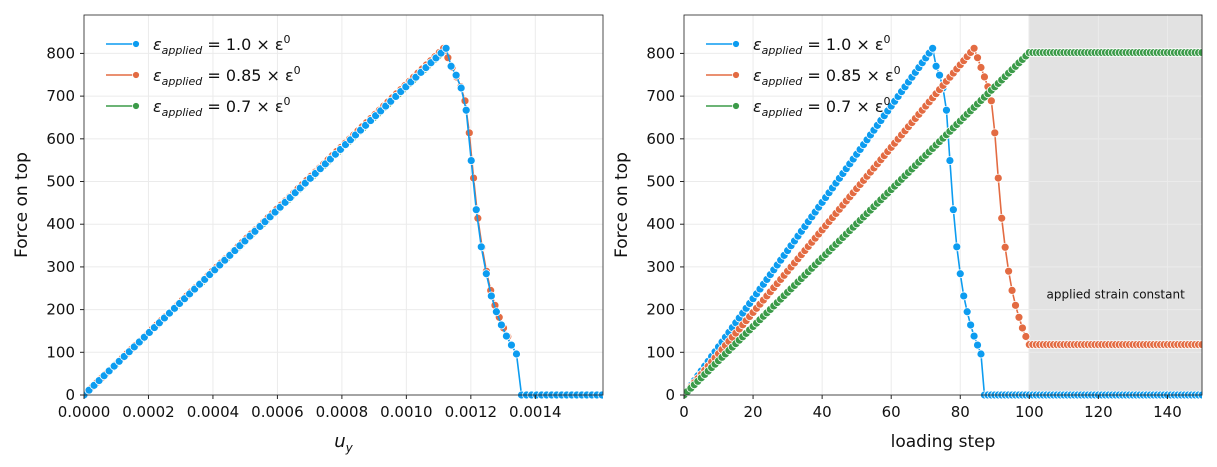 Image resolution: width=1217 pixels, height=467 pixels. What do you see at coordinates (660, 53) in the screenshot?
I see `y-tick-label: 800` at bounding box center [660, 53].